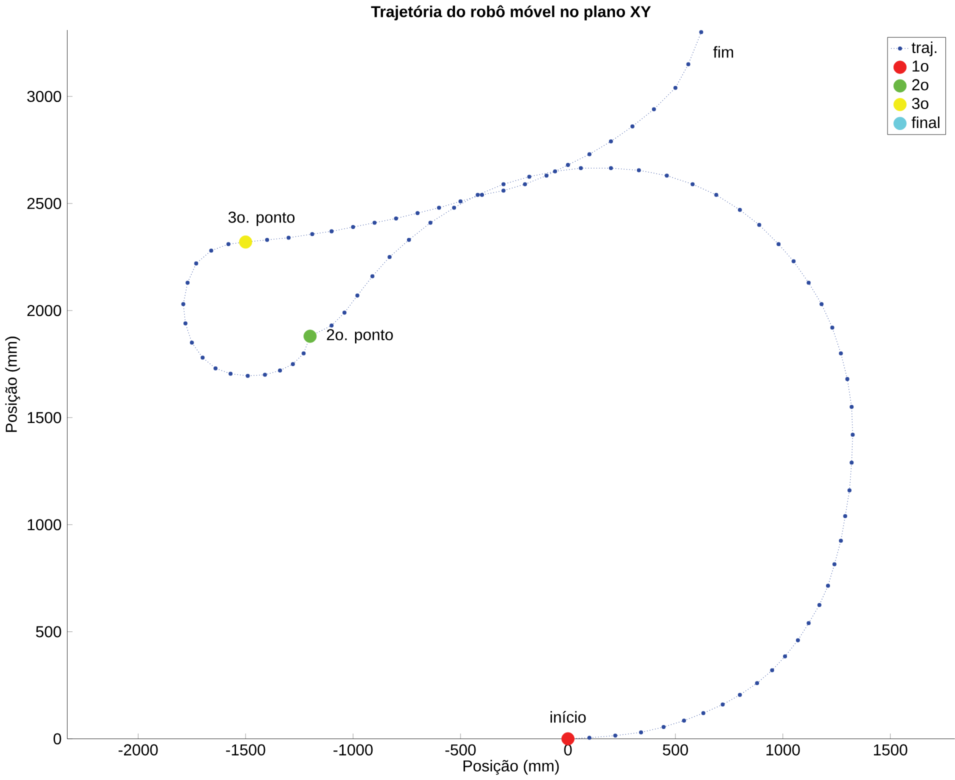 The height and width of the screenshot is (780, 955). I want to click on legend-label: traj., so click(924, 49).